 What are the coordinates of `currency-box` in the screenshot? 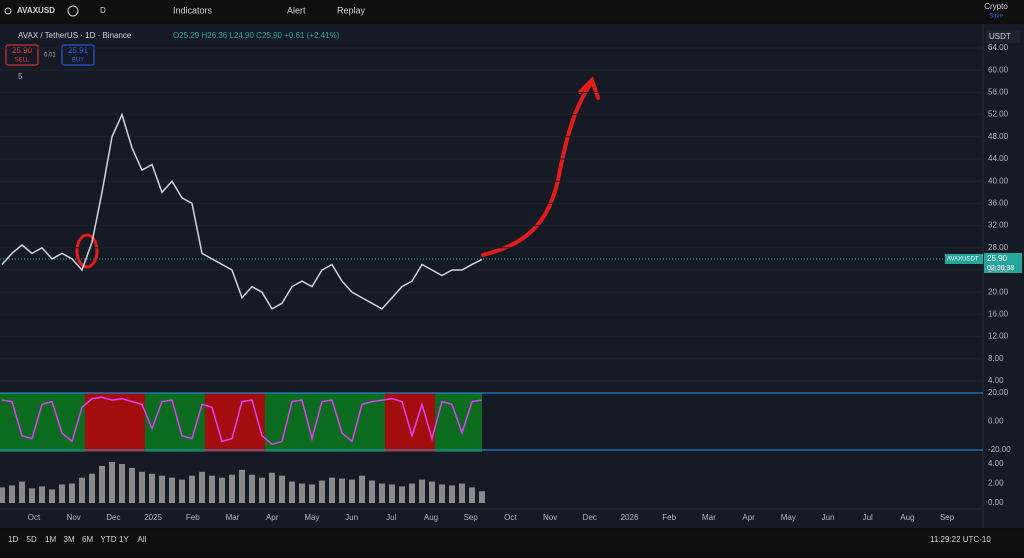 It's located at (1003, 36).